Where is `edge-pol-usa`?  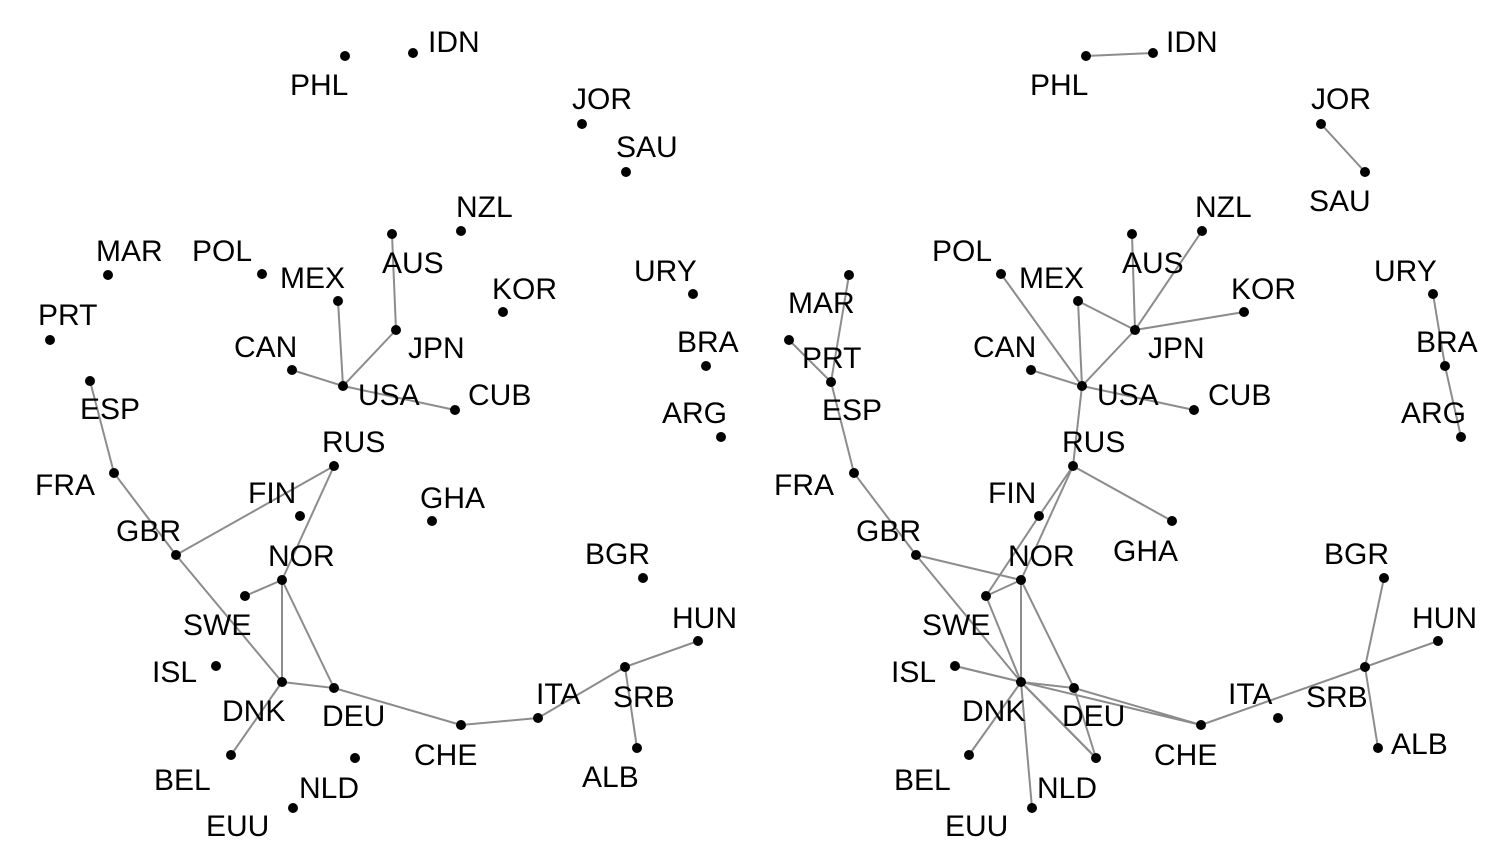
edge-pol-usa is located at coordinates (1041, 330).